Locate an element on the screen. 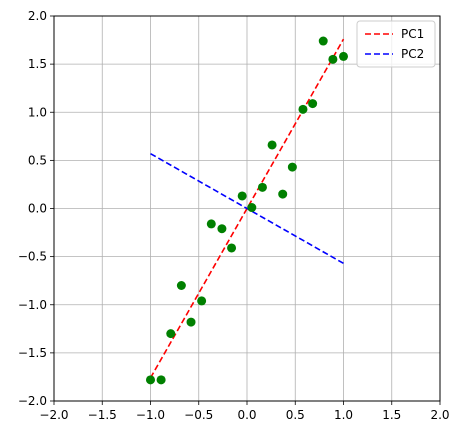  x-tick-label: 1.5 is located at coordinates (391, 415).